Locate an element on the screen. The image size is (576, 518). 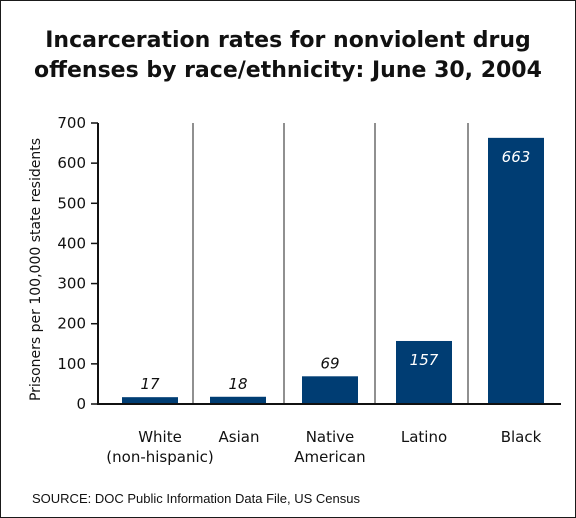
category-label-1-line-2: (non-hispanic) is located at coordinates (159, 457).